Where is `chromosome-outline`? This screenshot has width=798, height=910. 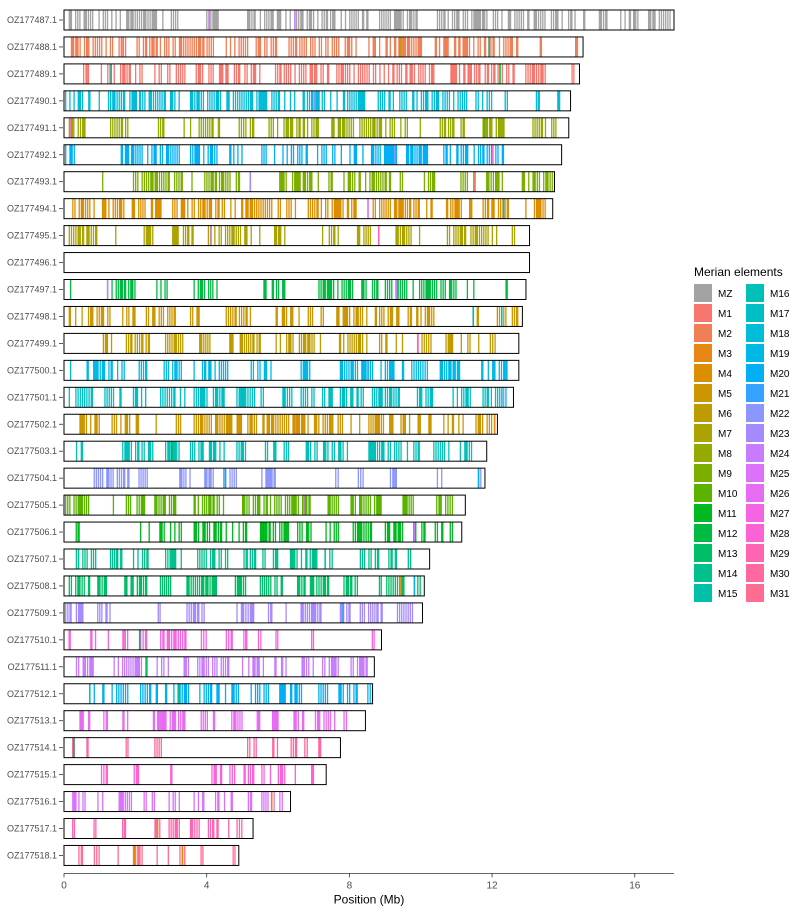
chromosome-outline is located at coordinates (317, 101).